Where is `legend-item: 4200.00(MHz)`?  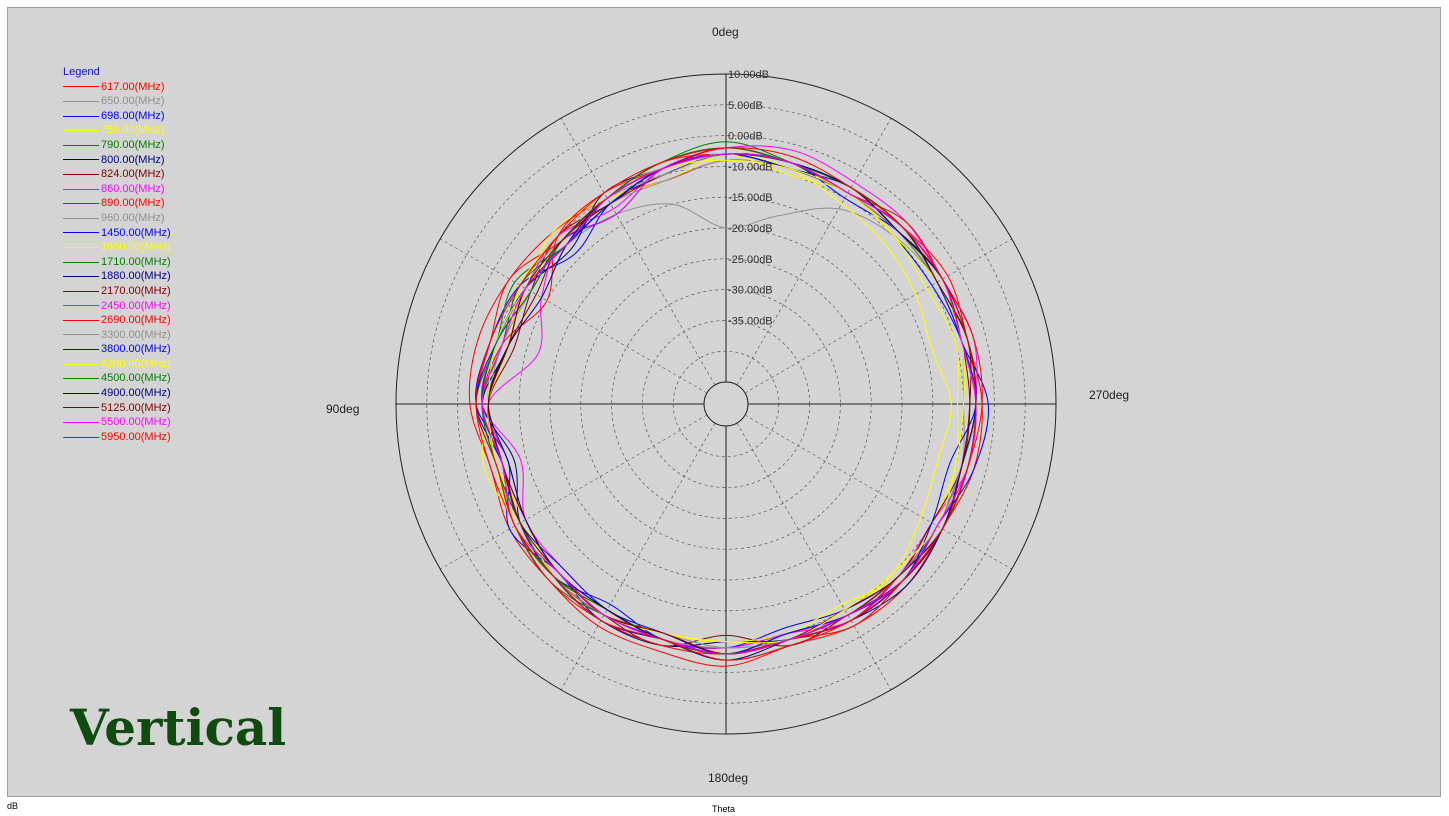 legend-item: 4200.00(MHz) is located at coordinates (117, 364).